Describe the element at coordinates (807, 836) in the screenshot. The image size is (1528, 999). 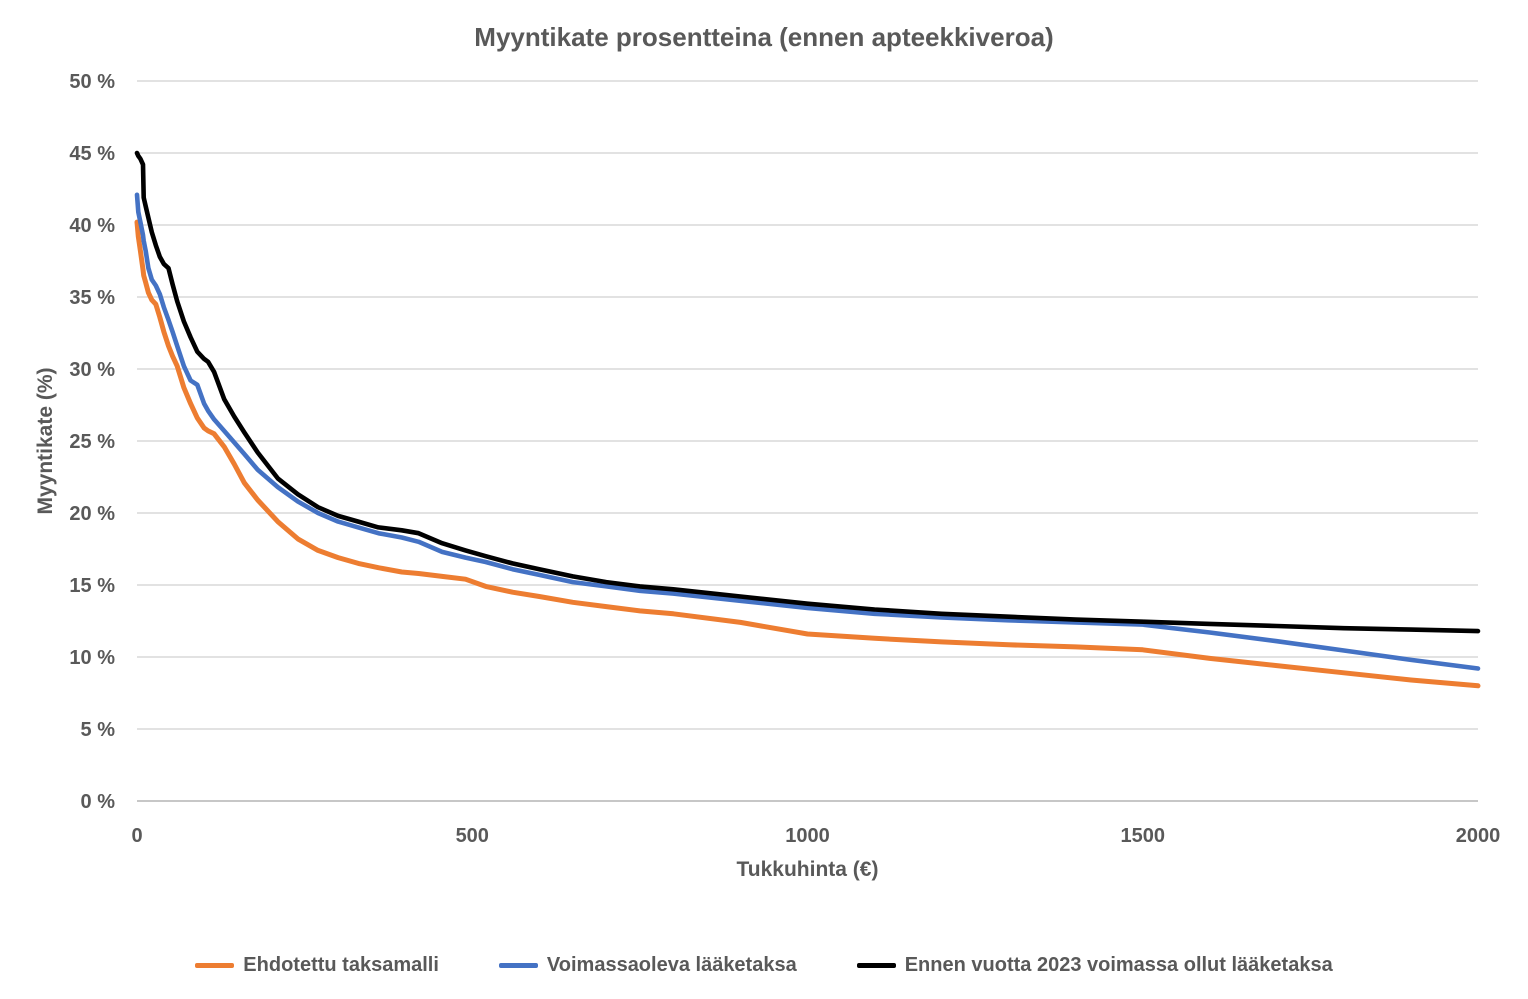
I see `x-axis-tick-label: 1000` at that location.